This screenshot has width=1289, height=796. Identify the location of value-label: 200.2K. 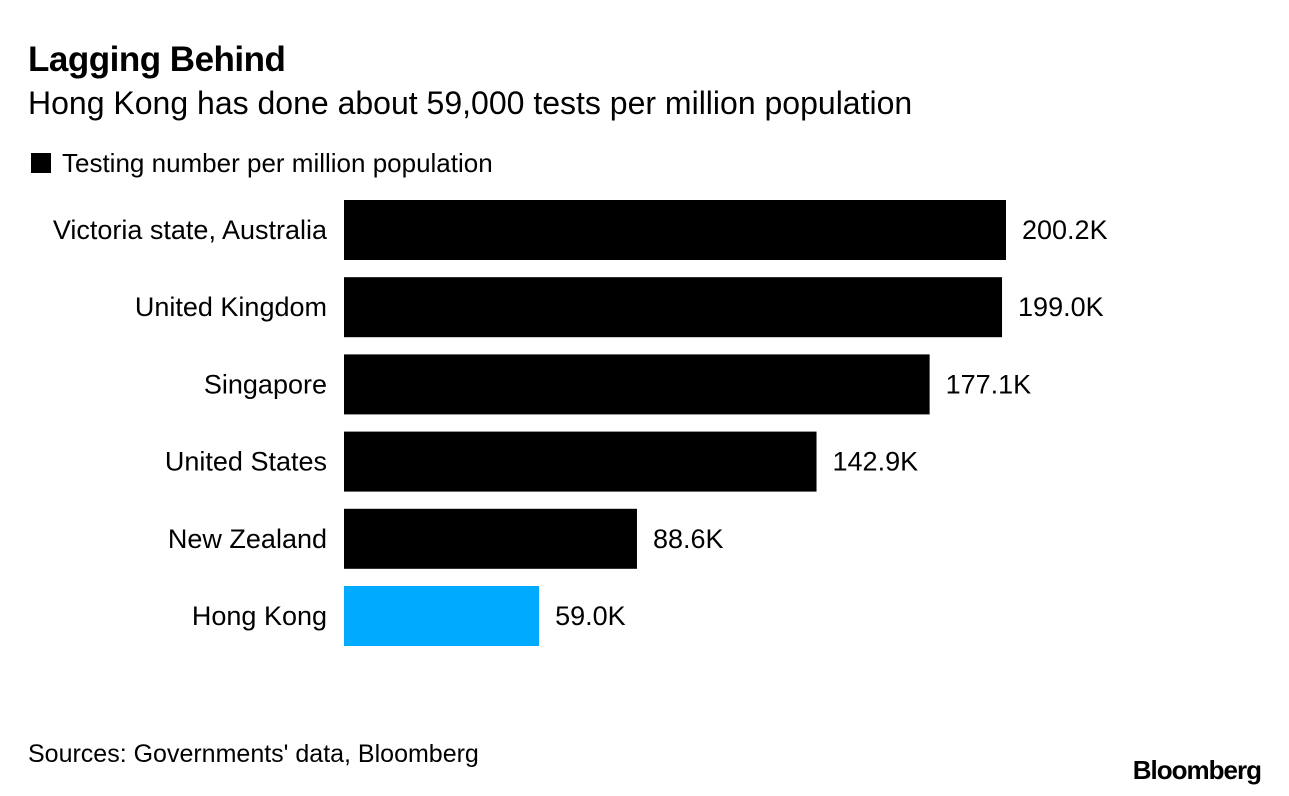
(1065, 230).